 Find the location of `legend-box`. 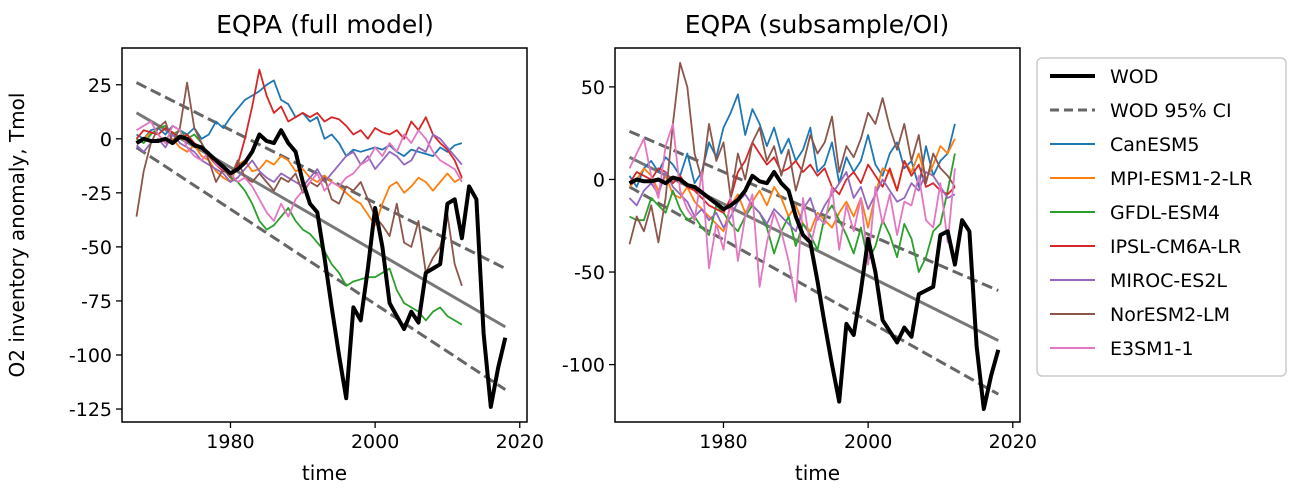

legend-box is located at coordinates (1161, 217).